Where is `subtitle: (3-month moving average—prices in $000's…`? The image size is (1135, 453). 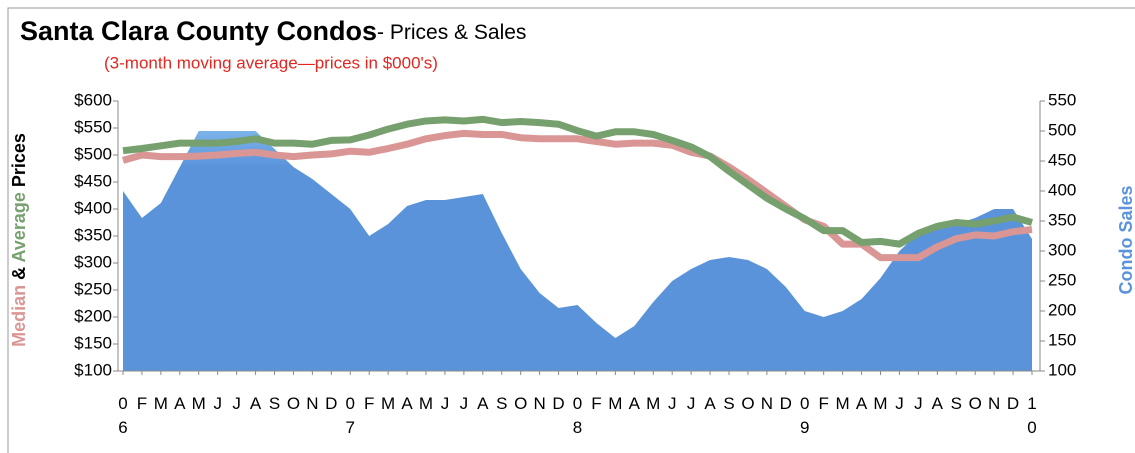 subtitle: (3-month moving average—prices in $000's… is located at coordinates (271, 62).